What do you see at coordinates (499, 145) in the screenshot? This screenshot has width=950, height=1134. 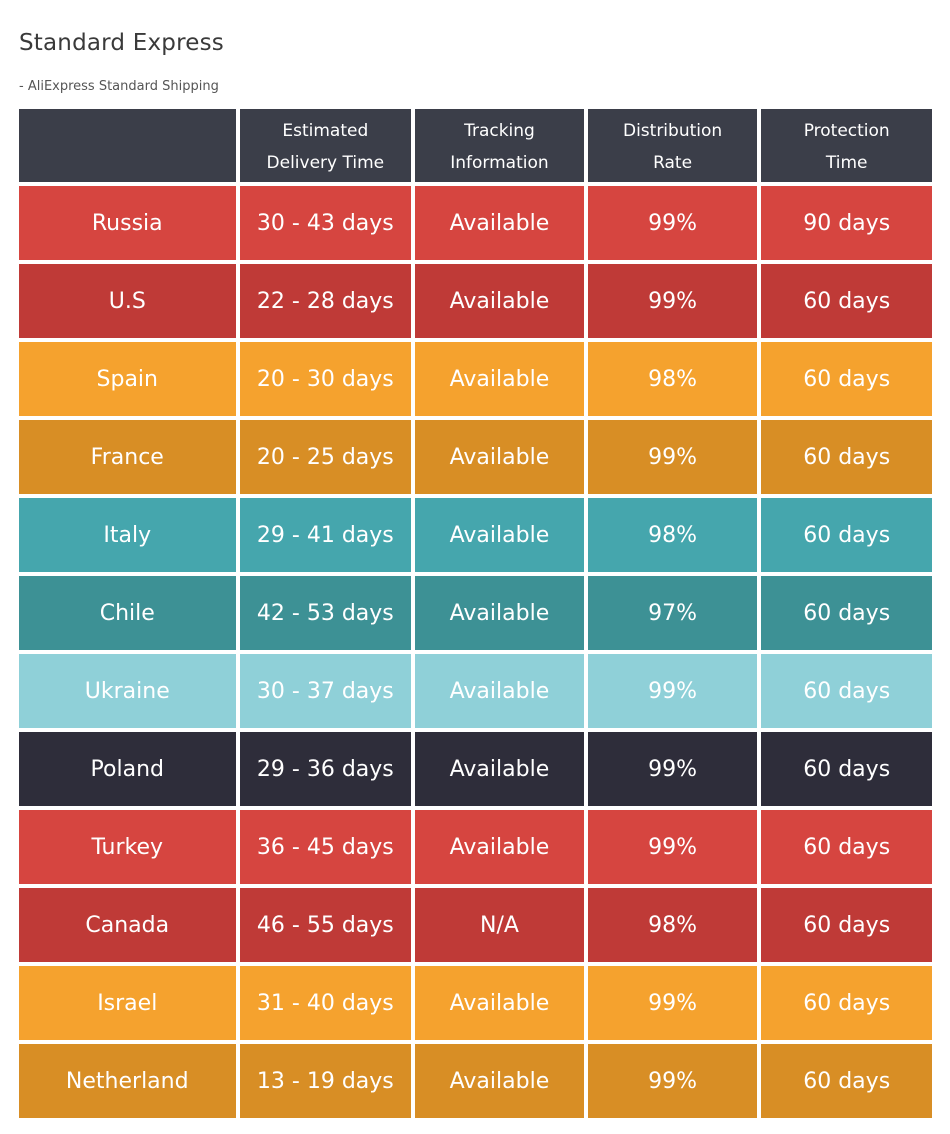 I see `header-tracking: Tracking Information` at bounding box center [499, 145].